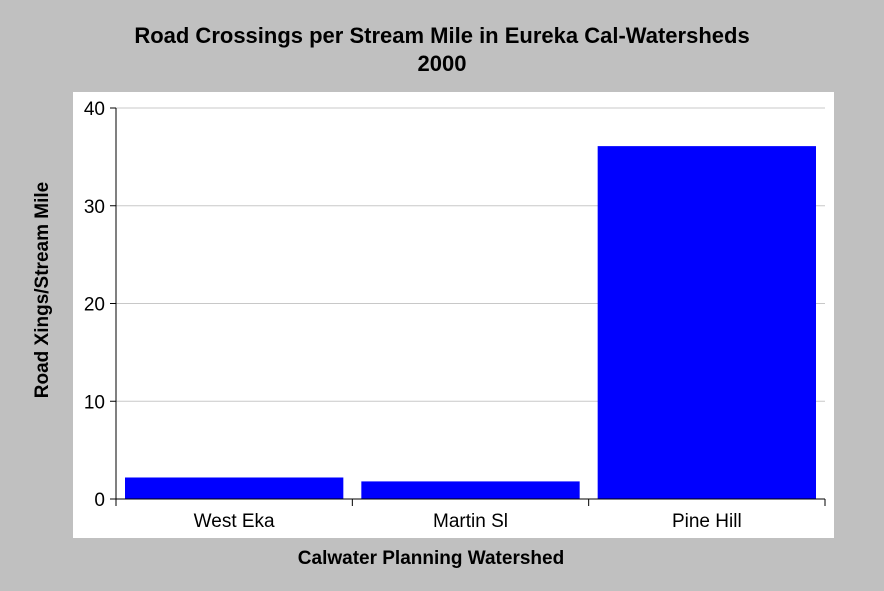  I want to click on x-tick-label-0: West Eka, so click(234, 521).